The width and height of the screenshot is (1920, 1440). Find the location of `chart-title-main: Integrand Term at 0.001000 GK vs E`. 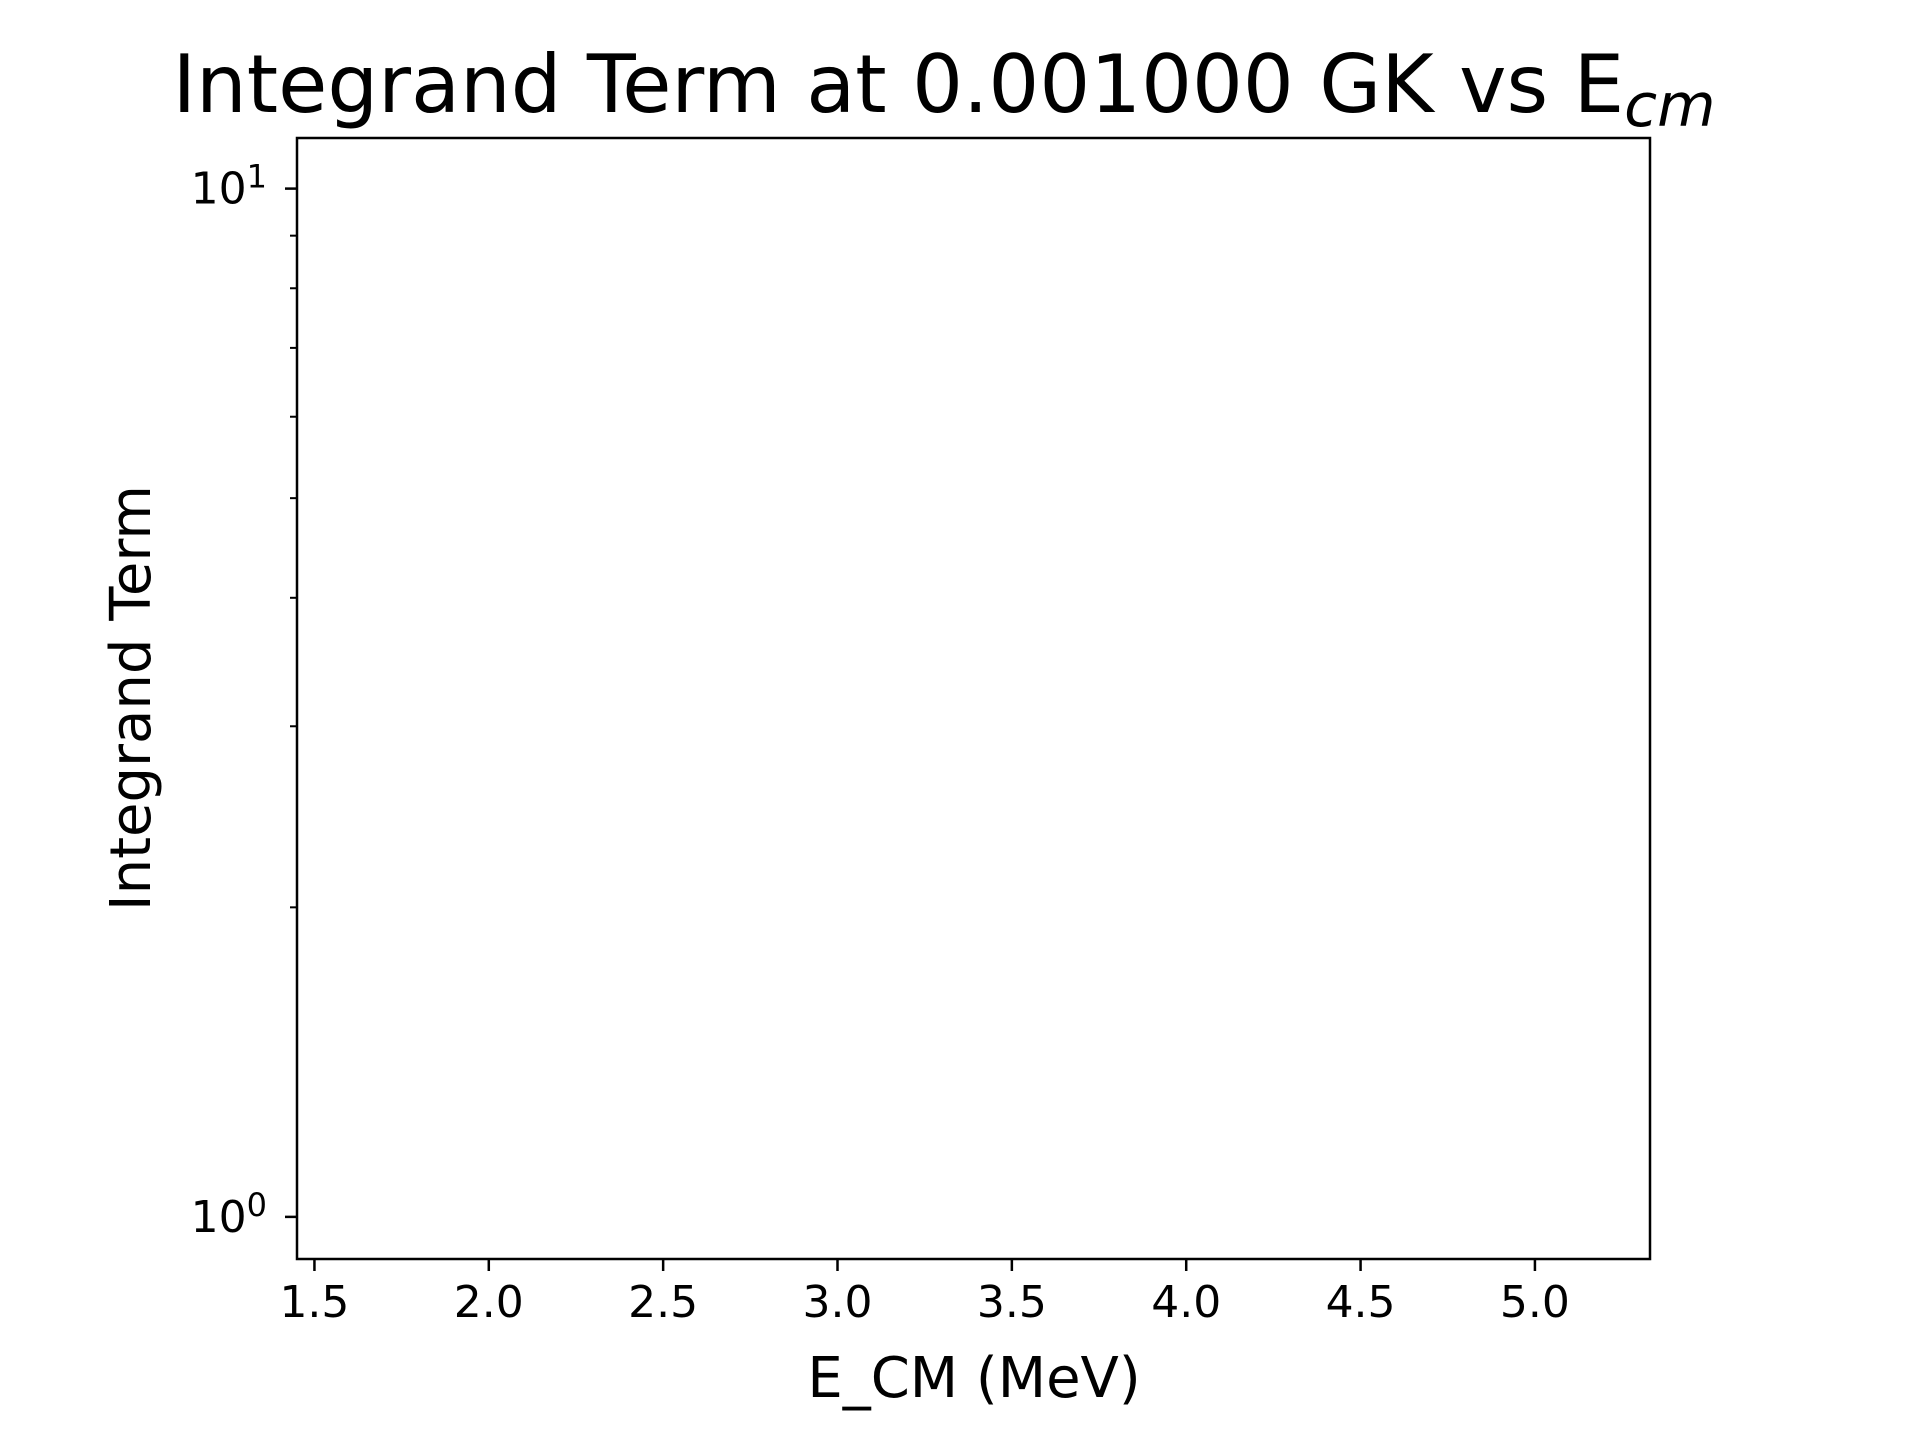

chart-title-main: Integrand Term at 0.001000 GK vs E is located at coordinates (898, 84).